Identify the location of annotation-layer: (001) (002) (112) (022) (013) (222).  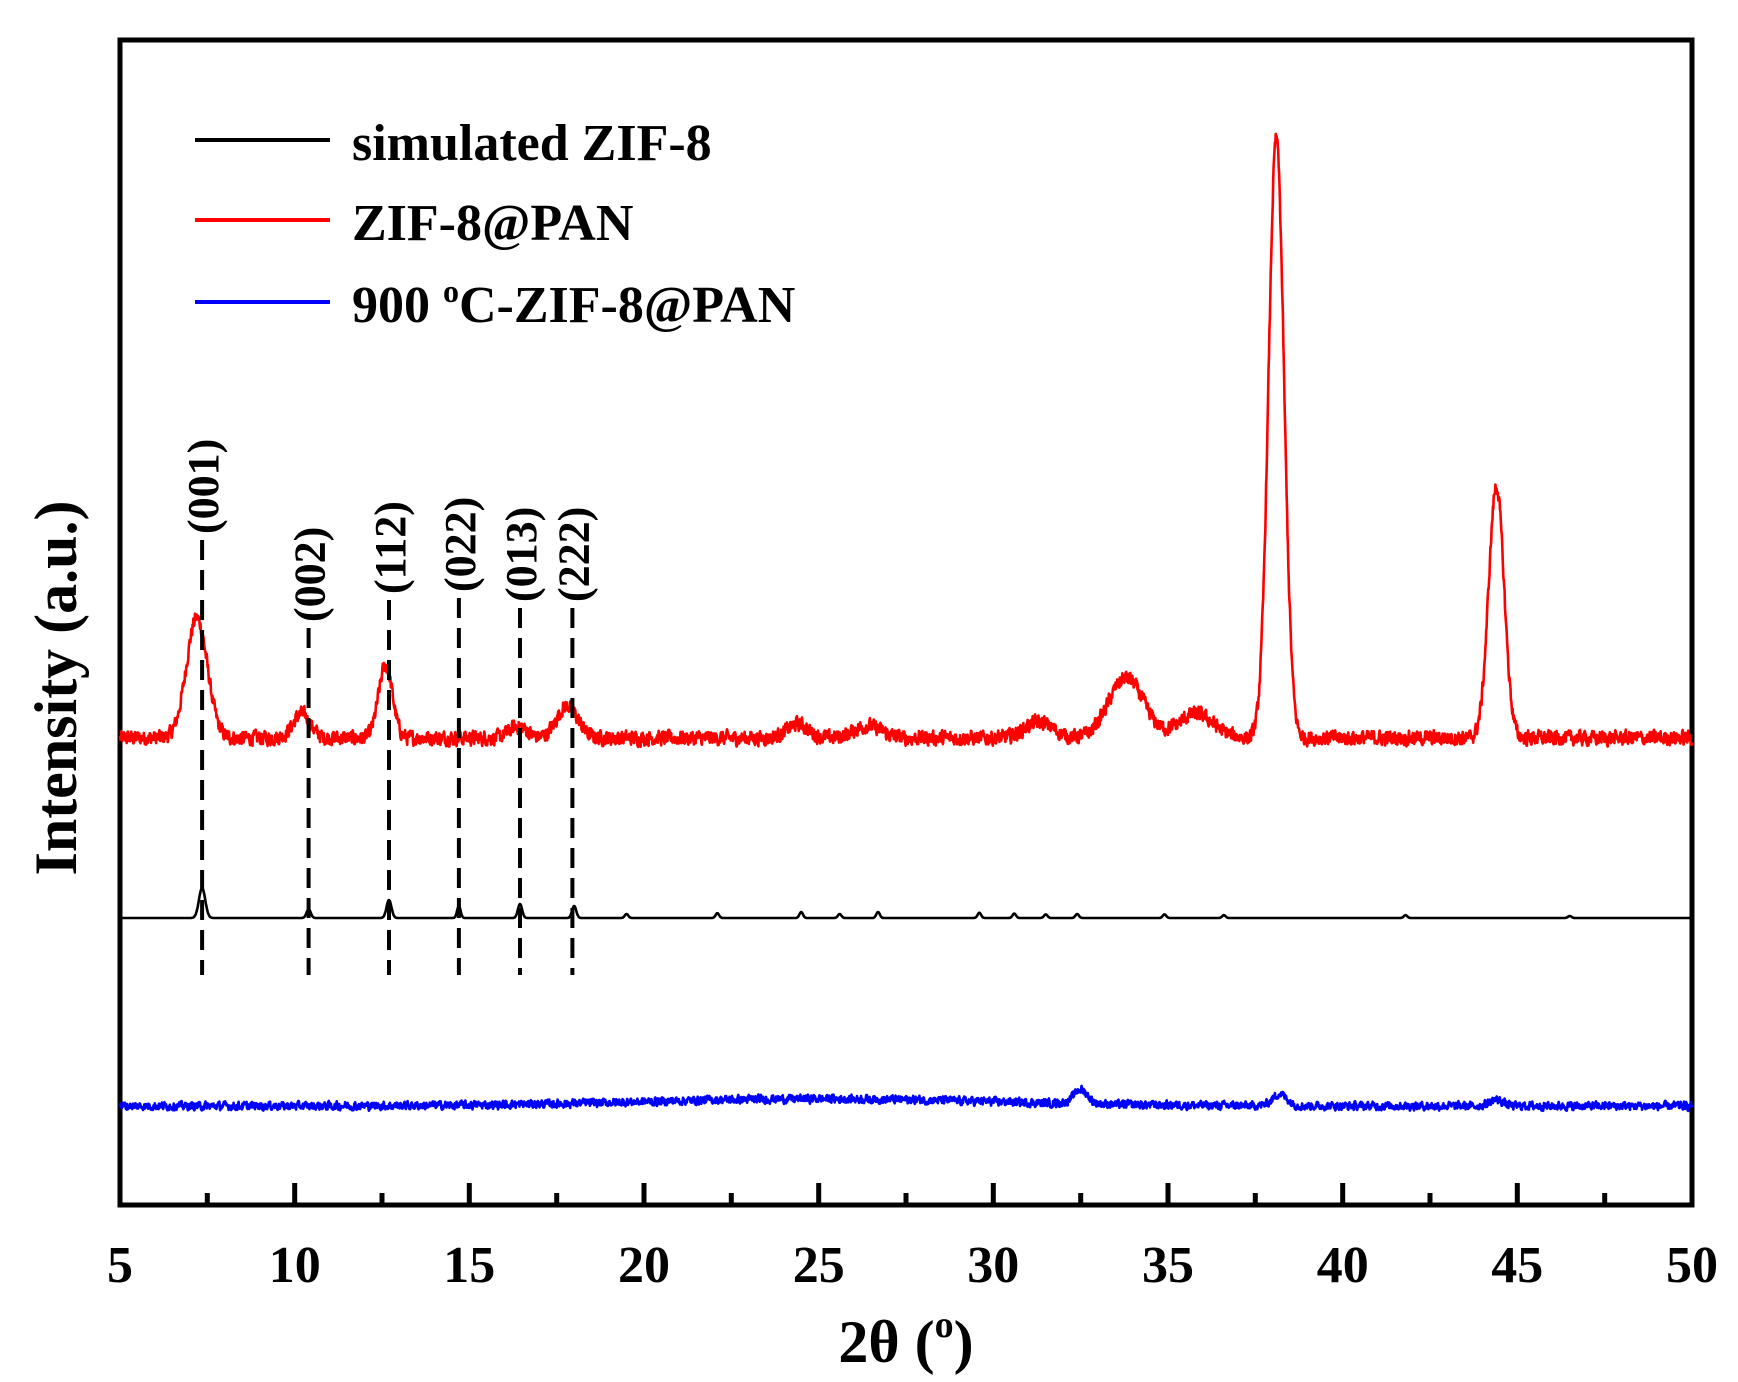
(388, 707).